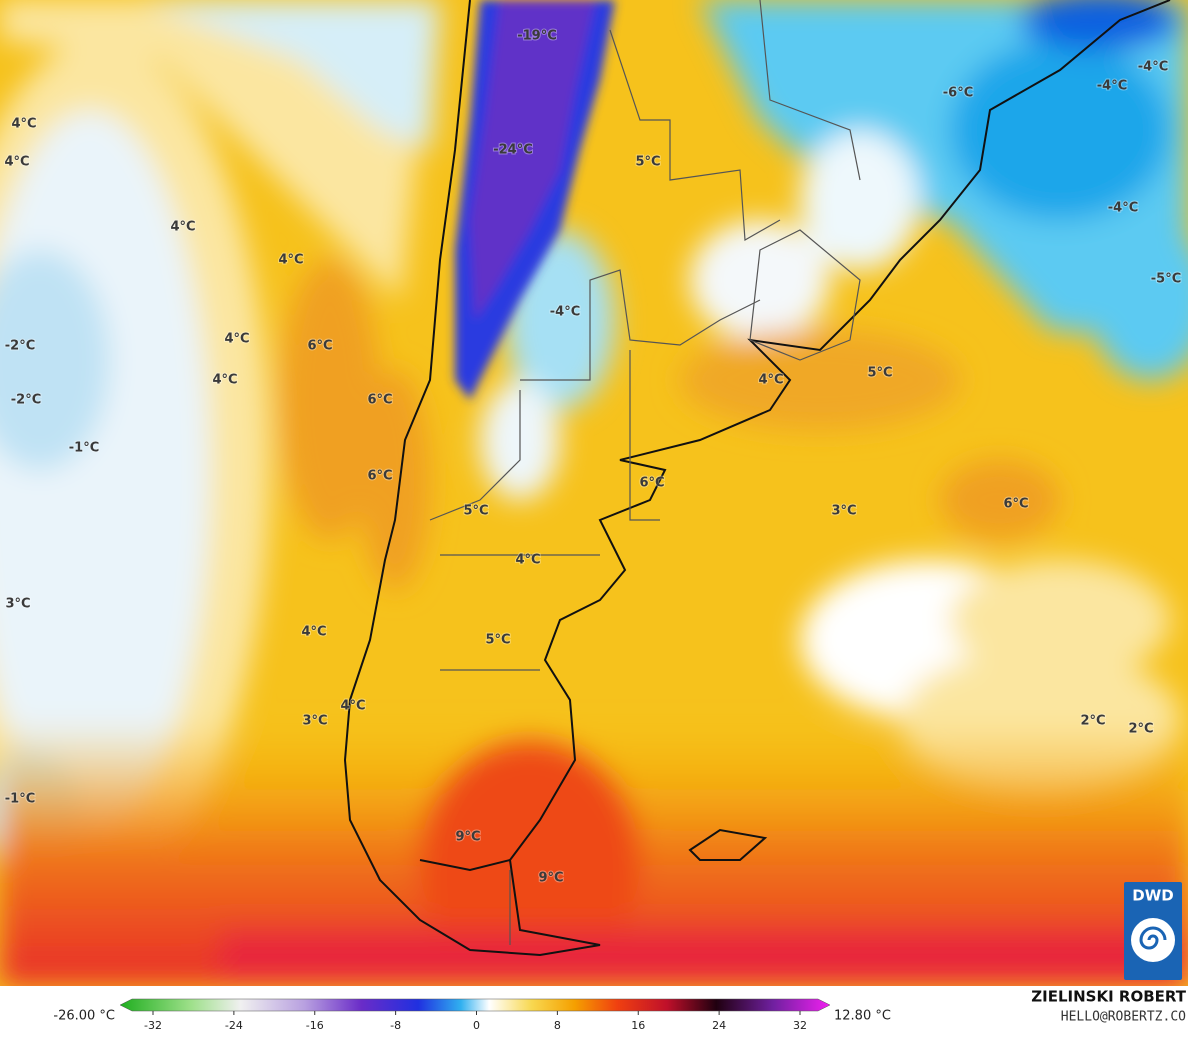  I want to click on colorbar-max-label: 12.80 °C, so click(862, 1016).